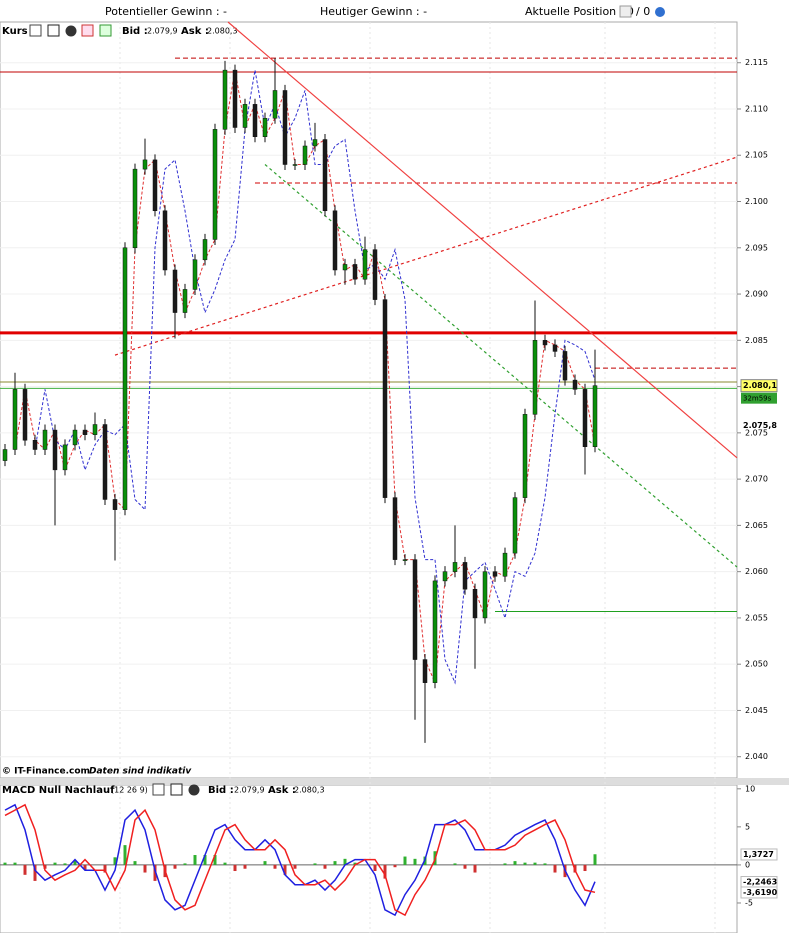 The height and width of the screenshot is (937, 789). Describe the element at coordinates (756, 201) in the screenshot. I see `y-tick-label: 2.100` at that location.